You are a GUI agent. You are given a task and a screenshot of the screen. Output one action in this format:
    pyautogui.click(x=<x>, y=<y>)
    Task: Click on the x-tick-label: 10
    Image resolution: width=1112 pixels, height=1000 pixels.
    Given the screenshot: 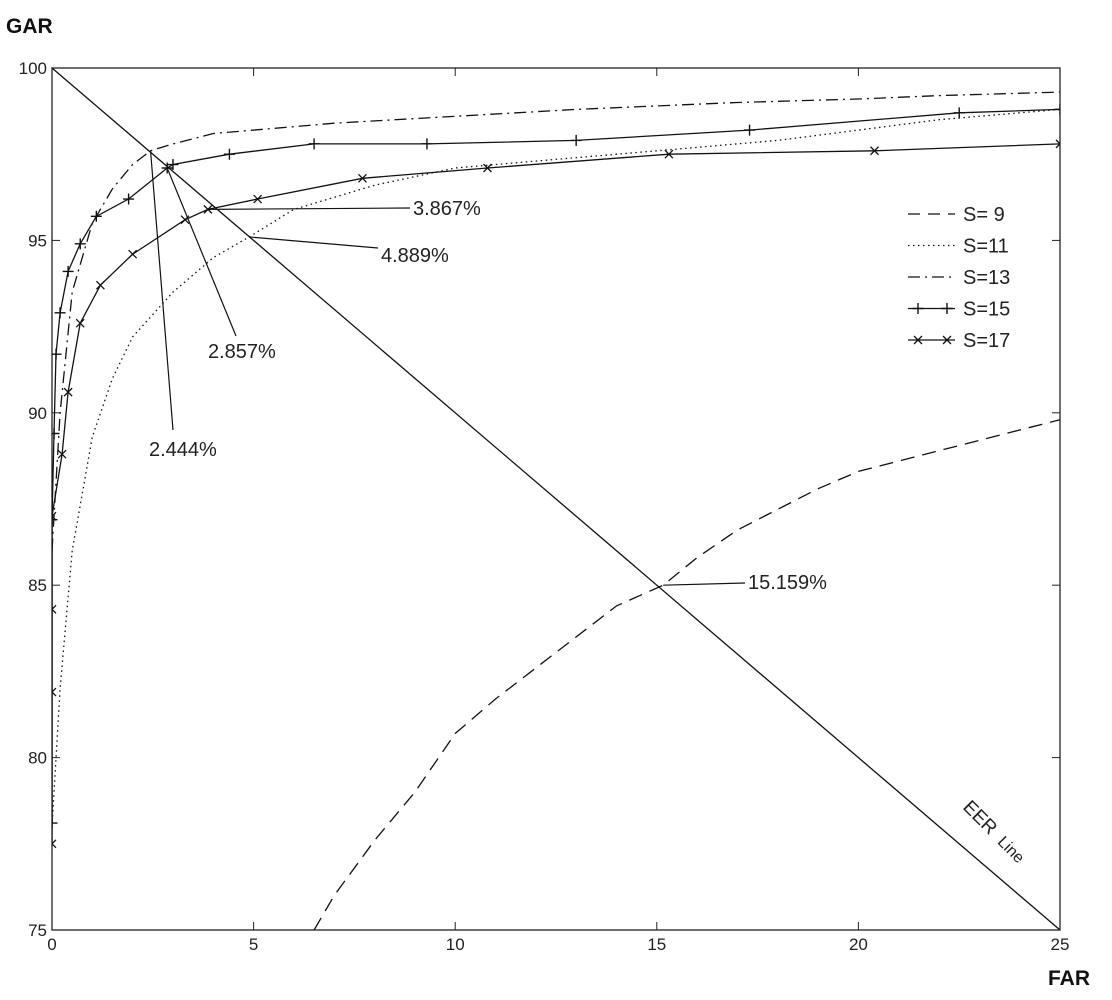 What is the action you would take?
    pyautogui.click(x=455, y=944)
    